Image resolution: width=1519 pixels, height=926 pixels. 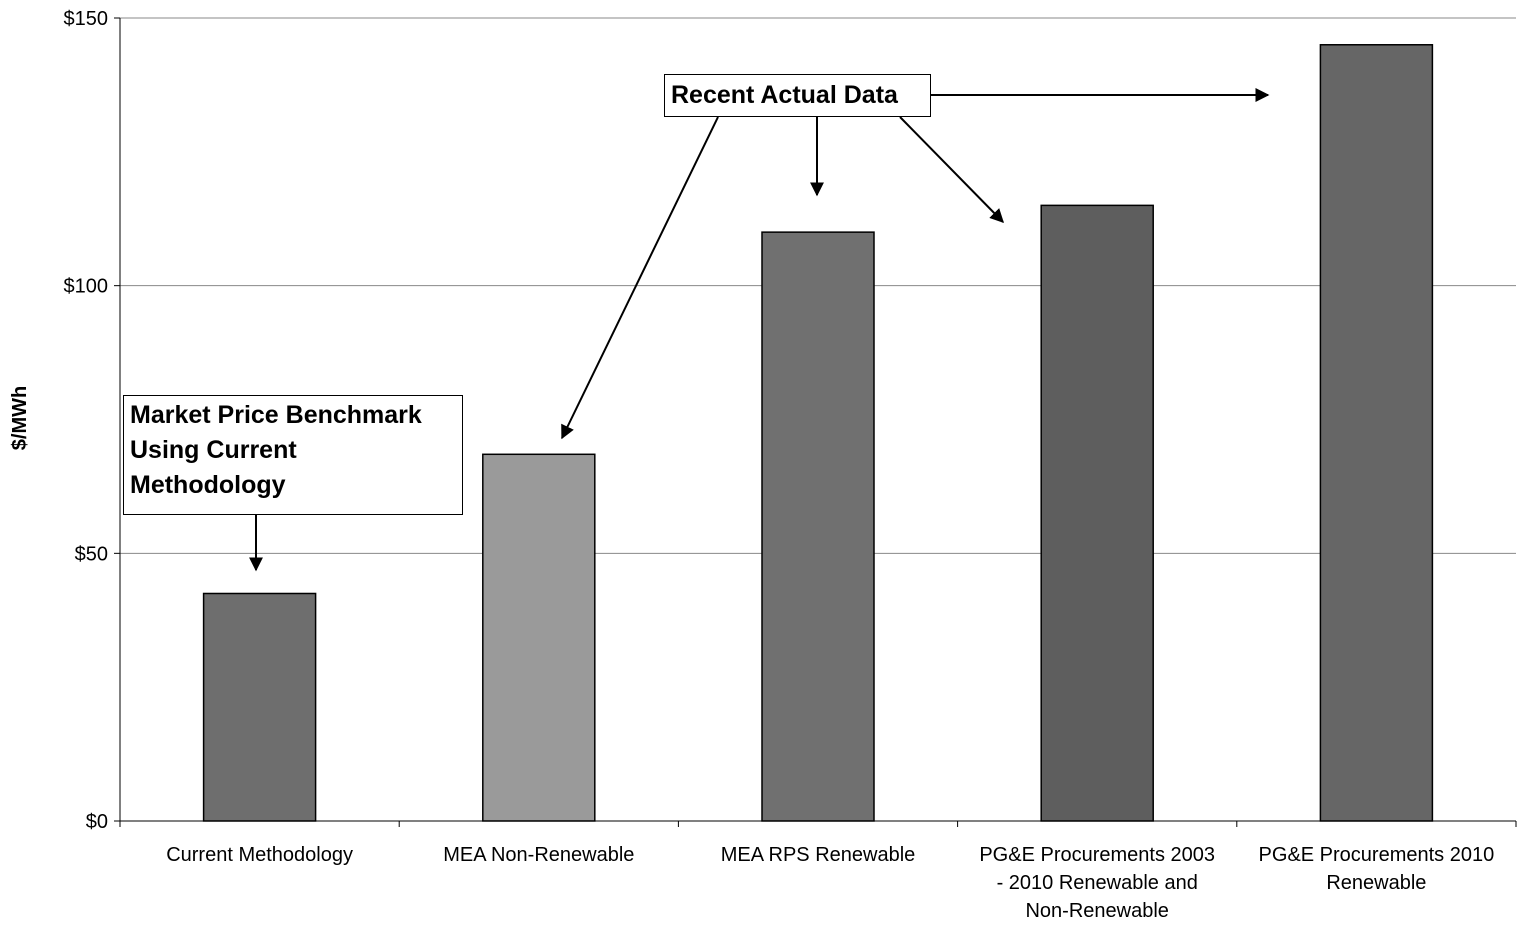 I want to click on x-tick-label: MEA Non-Renewable, so click(x=538, y=855).